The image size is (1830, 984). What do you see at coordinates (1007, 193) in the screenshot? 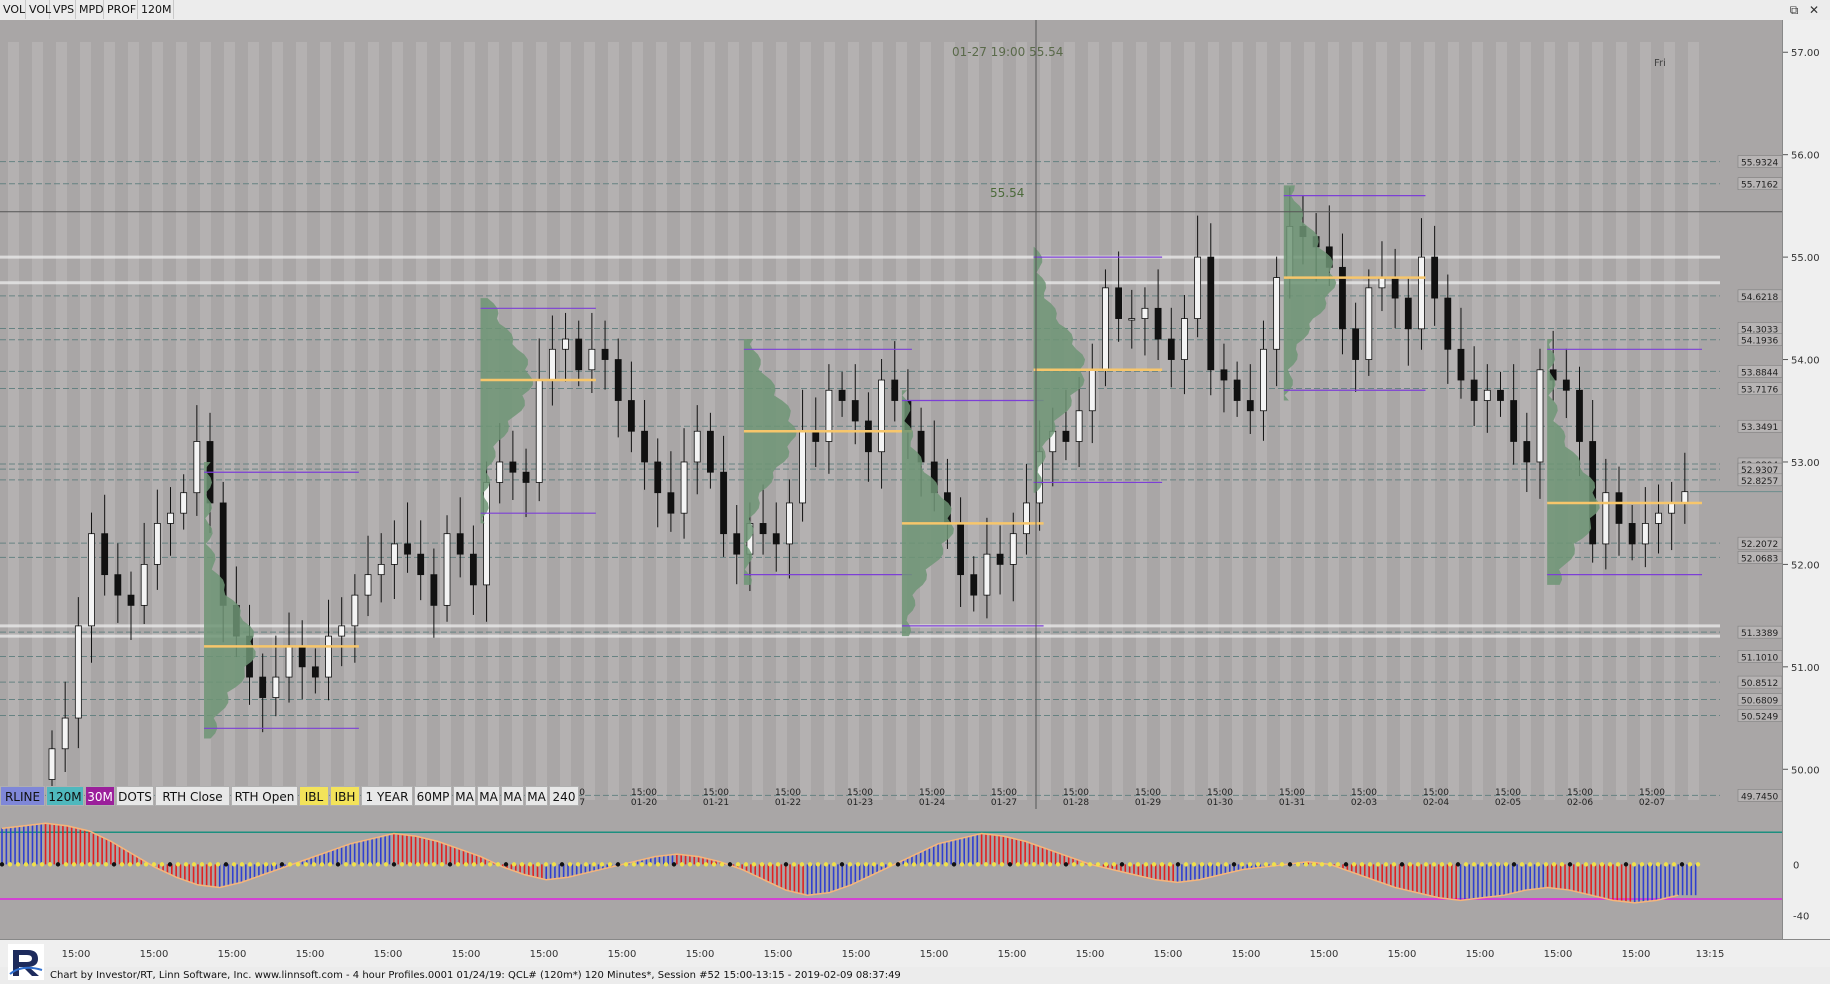
I see `peak-price-label: 55.54` at bounding box center [1007, 193].